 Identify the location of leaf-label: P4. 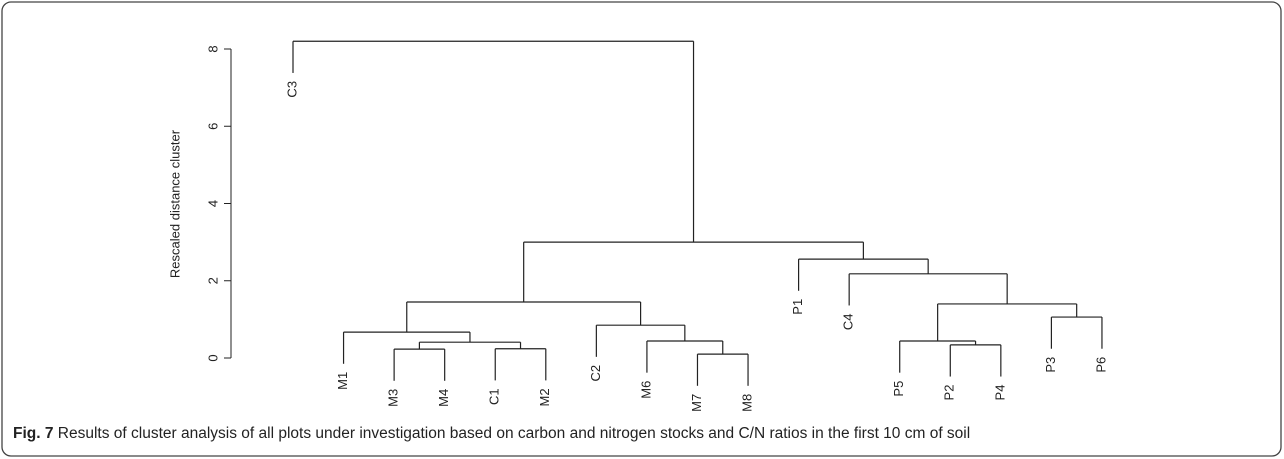
(999, 393).